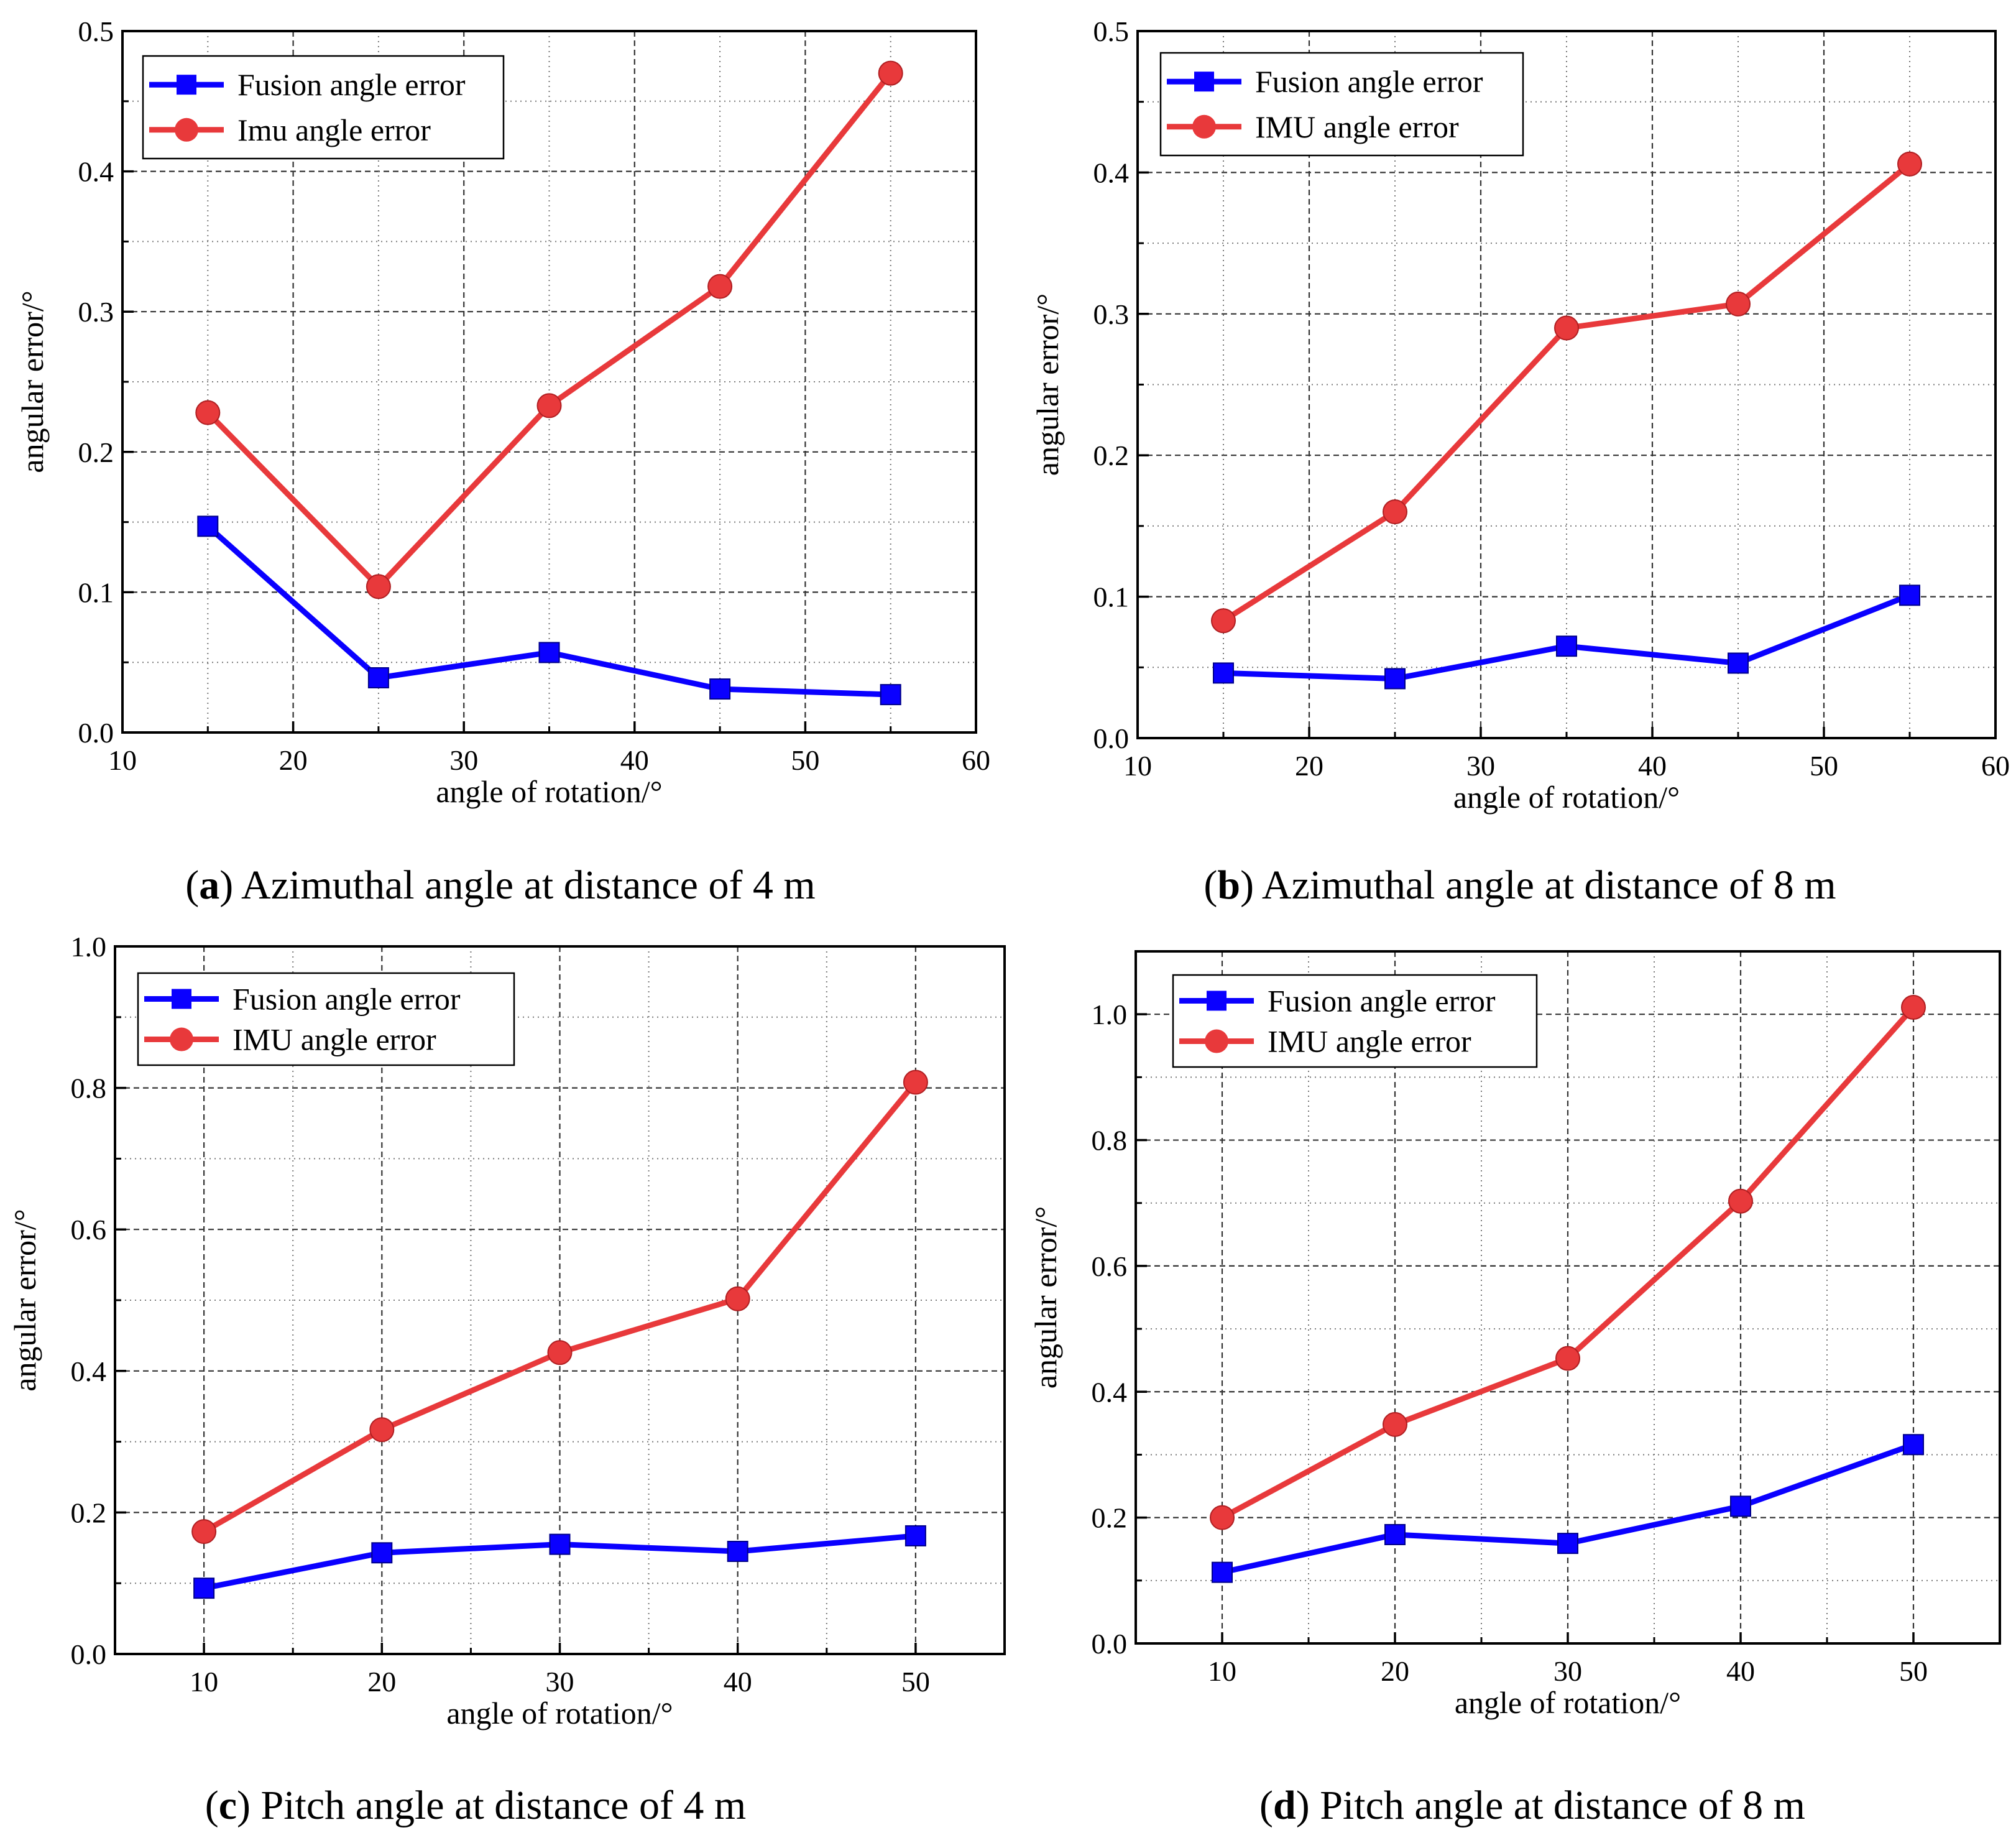  What do you see at coordinates (976, 760) in the screenshot?
I see `x-tick-label: 60` at bounding box center [976, 760].